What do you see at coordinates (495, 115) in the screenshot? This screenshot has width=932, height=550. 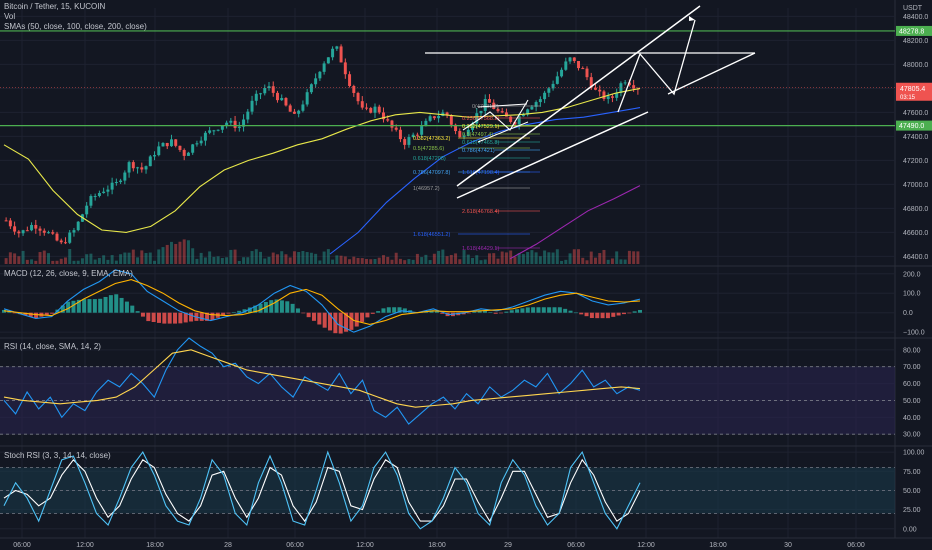 I see `small-projection` at bounding box center [495, 115].